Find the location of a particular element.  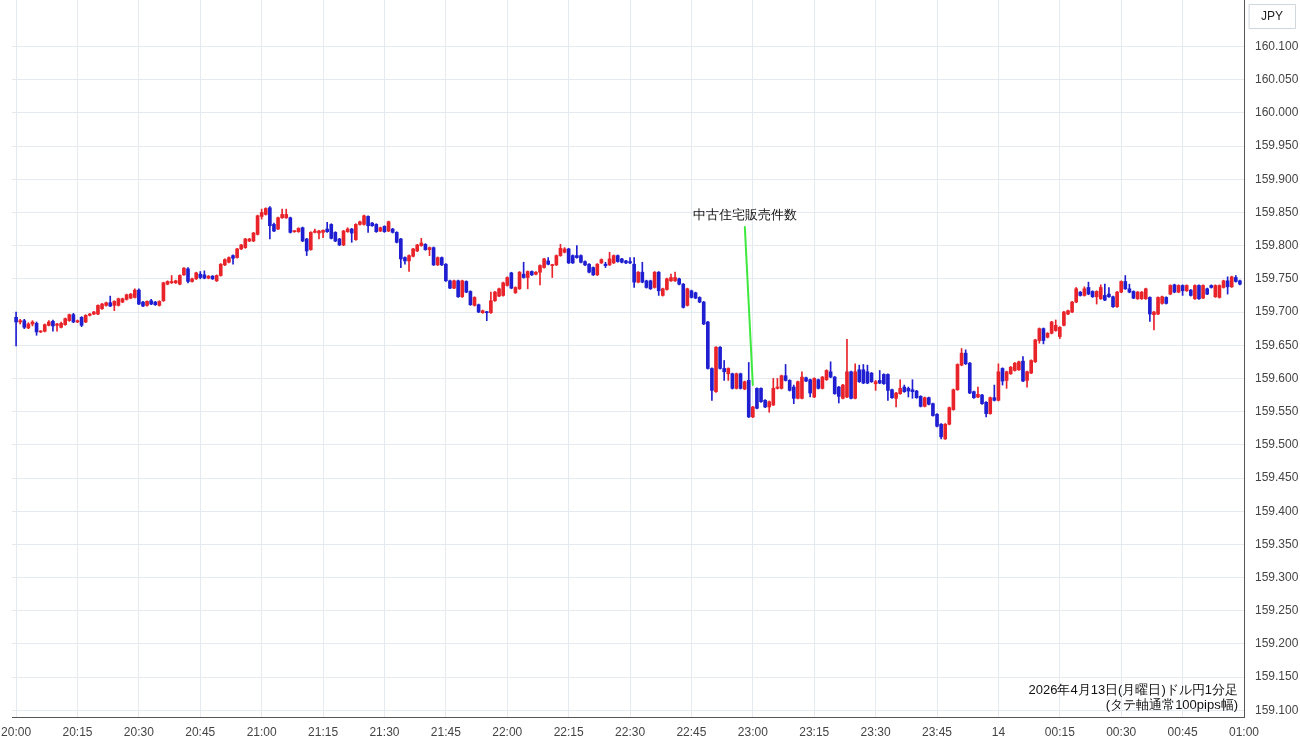

x-tick-label: 22:00 is located at coordinates (507, 731).